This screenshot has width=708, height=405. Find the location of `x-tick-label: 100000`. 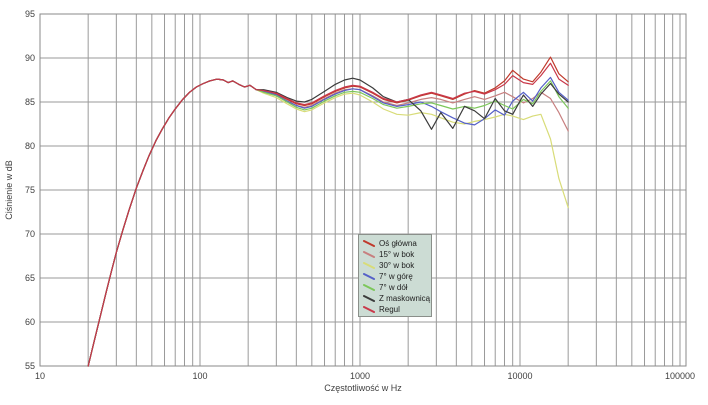

x-tick-label: 100000 is located at coordinates (680, 376).